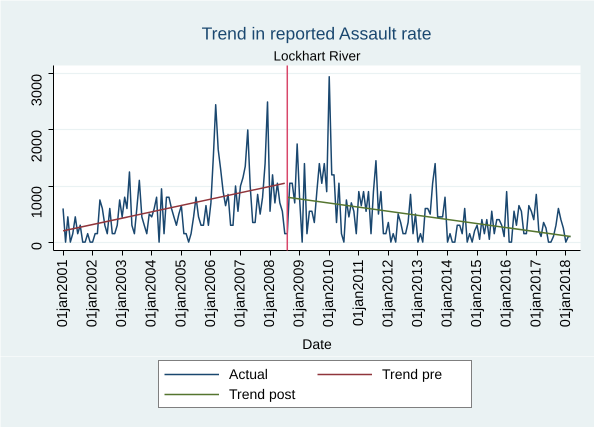  I want to click on chart-subtitle: Lockhart River, so click(317, 56).